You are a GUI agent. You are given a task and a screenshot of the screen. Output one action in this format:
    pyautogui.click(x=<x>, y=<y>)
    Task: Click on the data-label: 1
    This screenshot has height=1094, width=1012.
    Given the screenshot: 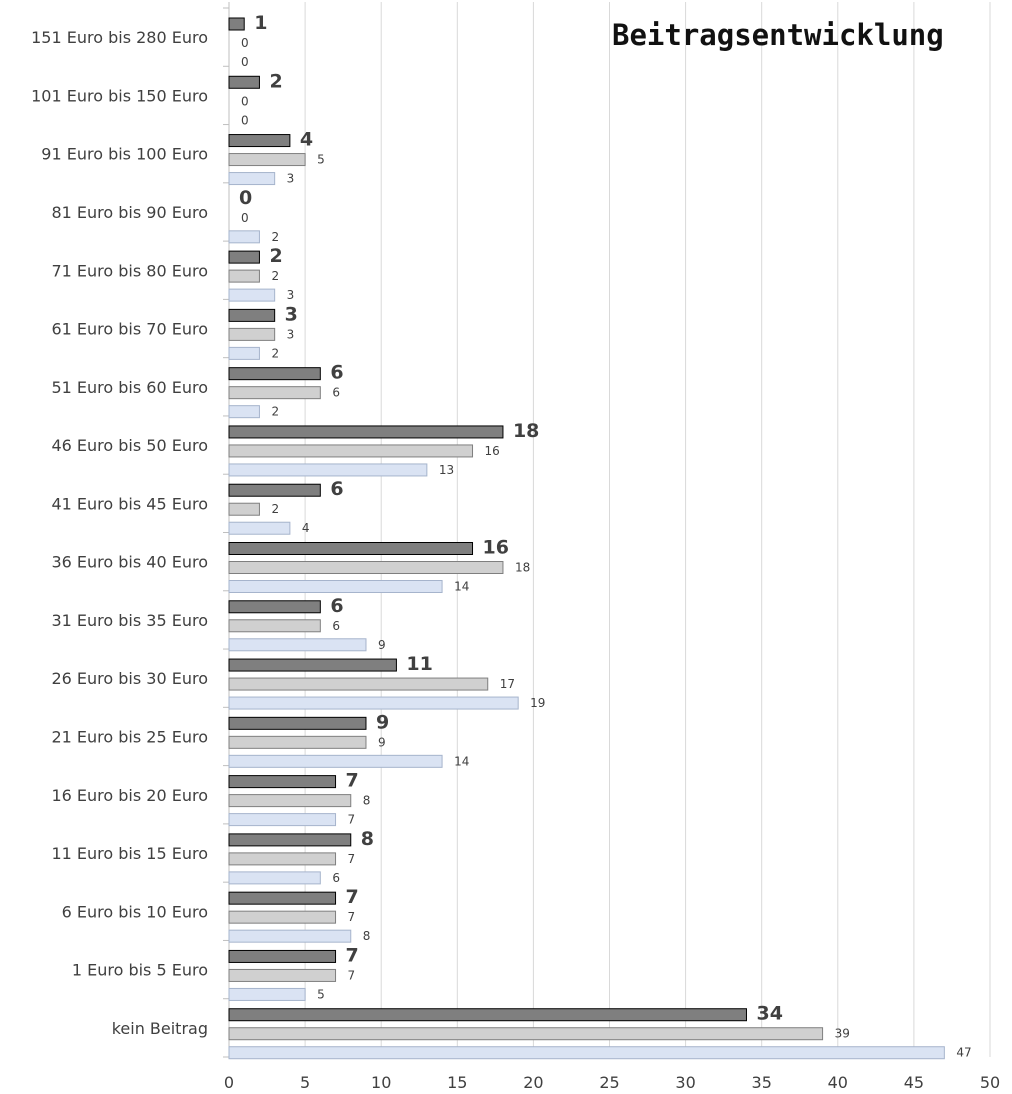 What is the action you would take?
    pyautogui.click(x=260, y=23)
    